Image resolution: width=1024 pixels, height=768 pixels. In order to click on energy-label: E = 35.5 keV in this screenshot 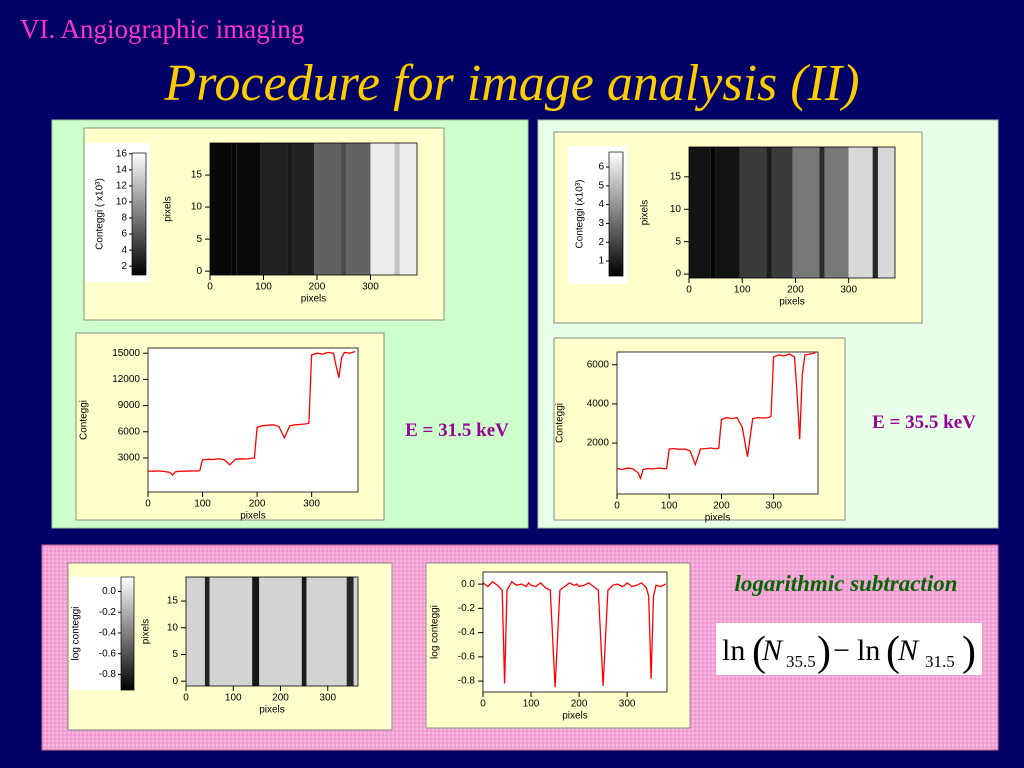, I will do `click(924, 422)`.